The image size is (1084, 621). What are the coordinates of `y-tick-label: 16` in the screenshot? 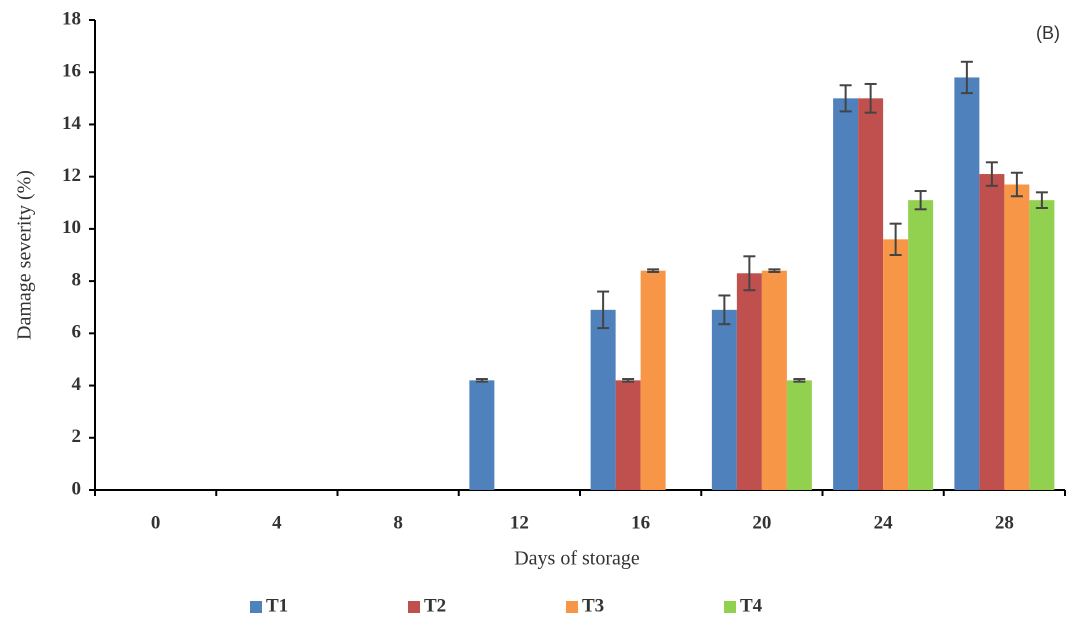 It's located at (71, 71).